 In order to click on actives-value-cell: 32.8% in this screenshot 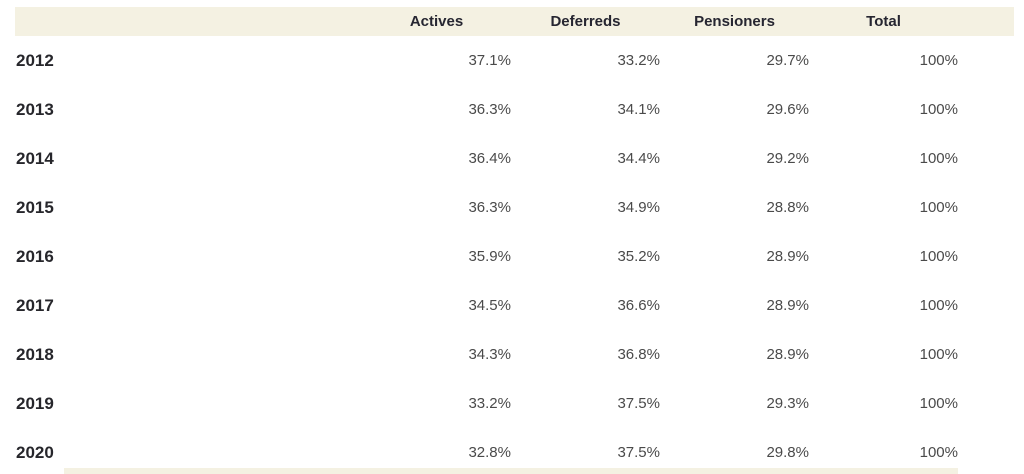, I will do `click(489, 452)`.